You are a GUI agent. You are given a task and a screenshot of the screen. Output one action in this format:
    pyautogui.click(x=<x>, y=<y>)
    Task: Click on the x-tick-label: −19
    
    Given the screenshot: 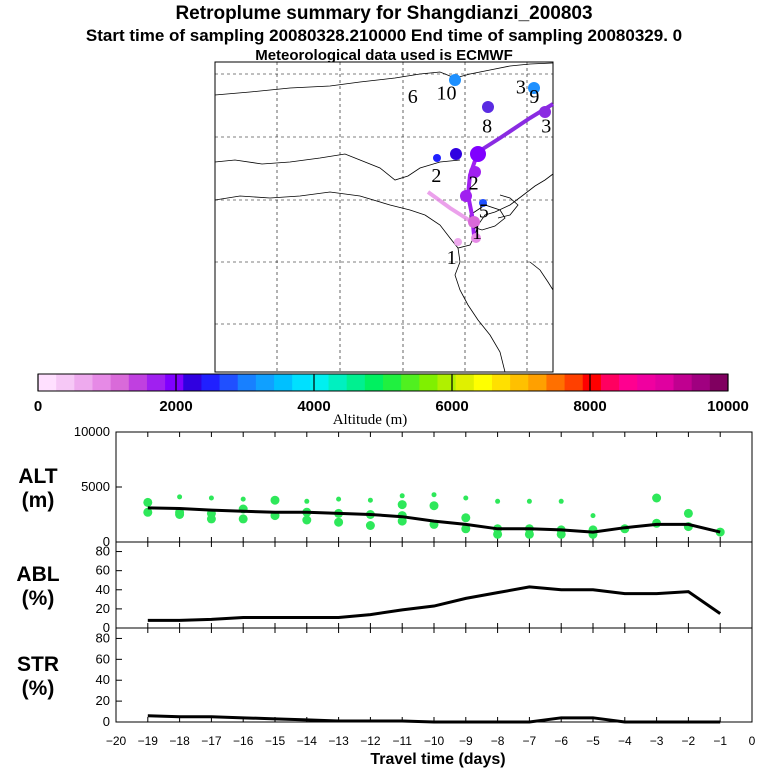 What is the action you would take?
    pyautogui.click(x=148, y=741)
    